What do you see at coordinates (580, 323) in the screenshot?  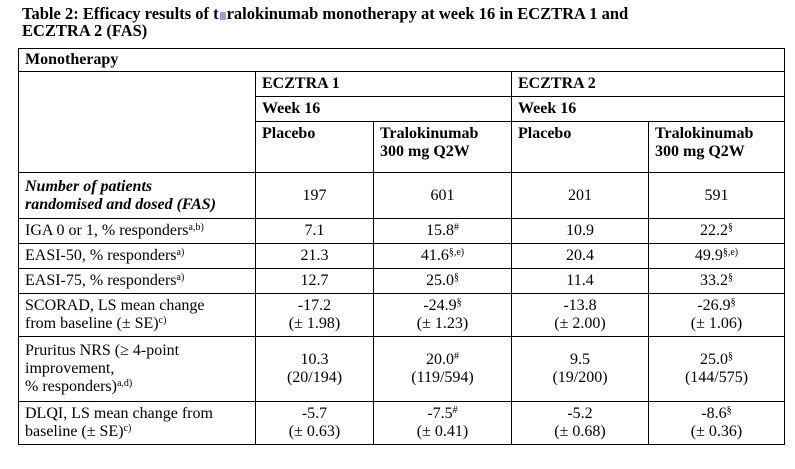 I see `value-se: (± 2.00)` at bounding box center [580, 323].